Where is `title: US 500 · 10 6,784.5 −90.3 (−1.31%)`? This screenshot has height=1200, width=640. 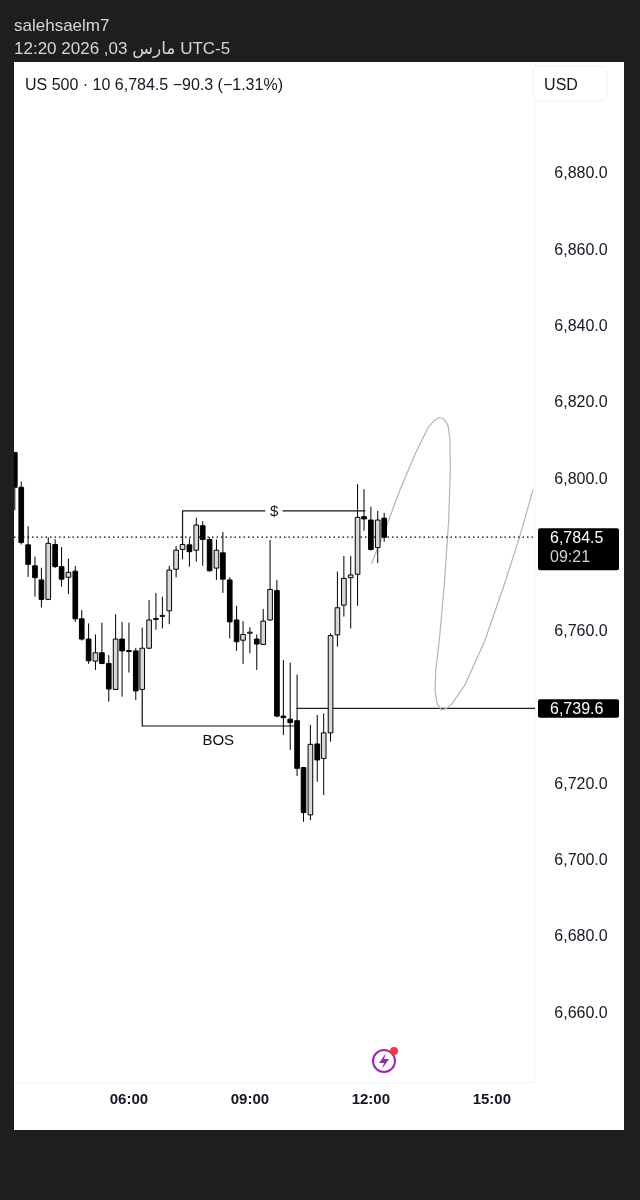 title: US 500 · 10 6,784.5 −90.3 (−1.31%) is located at coordinates (154, 84).